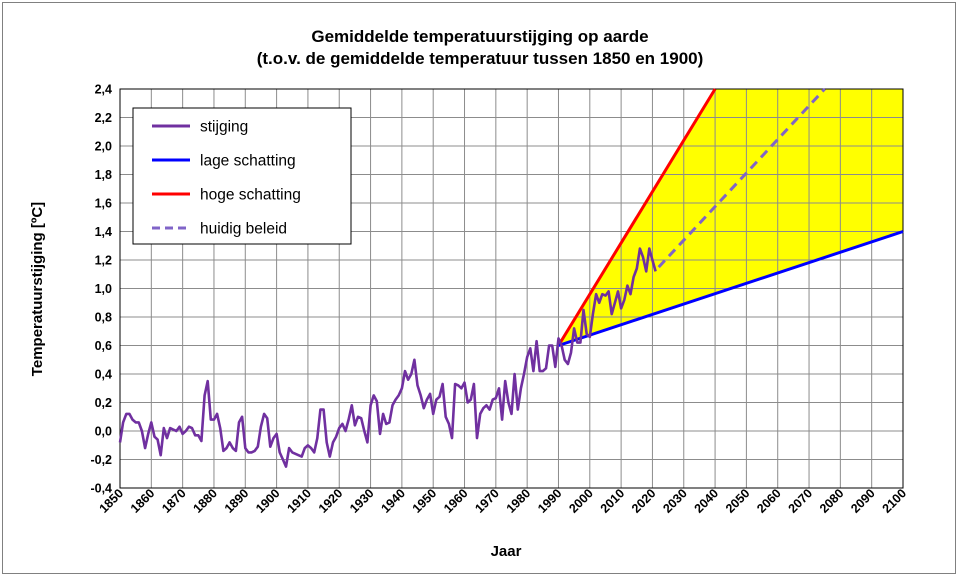 This screenshot has width=960, height=580. Describe the element at coordinates (707, 501) in the screenshot. I see `x-tick-label: 2040` at that location.